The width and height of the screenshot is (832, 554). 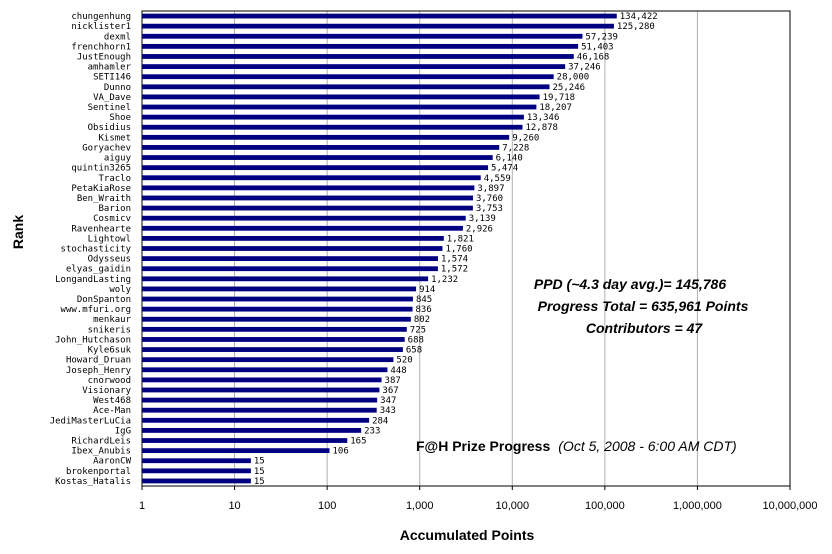 What do you see at coordinates (120, 118) in the screenshot?
I see `category-label: Shoe` at bounding box center [120, 118].